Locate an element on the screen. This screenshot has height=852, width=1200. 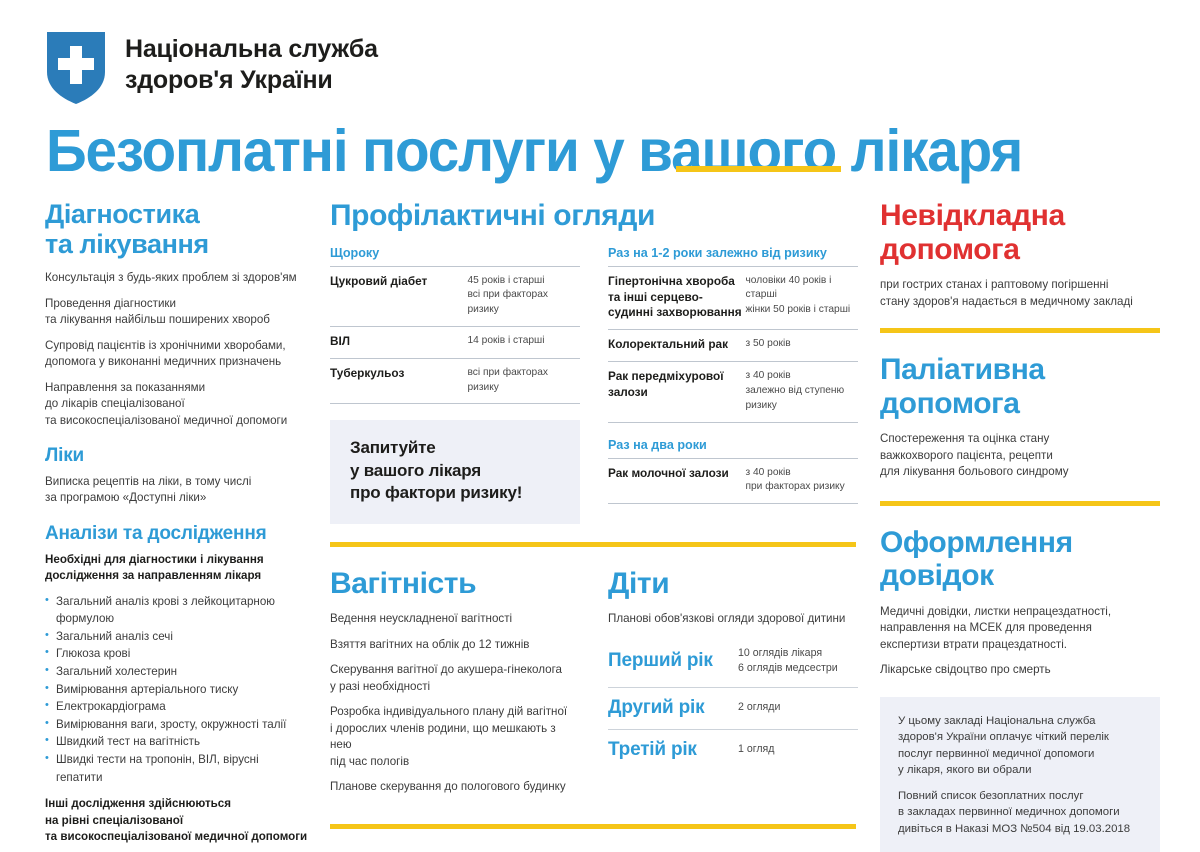
section-diagnostics-heading: Діагностика та лікування is located at coordinates (176, 229).